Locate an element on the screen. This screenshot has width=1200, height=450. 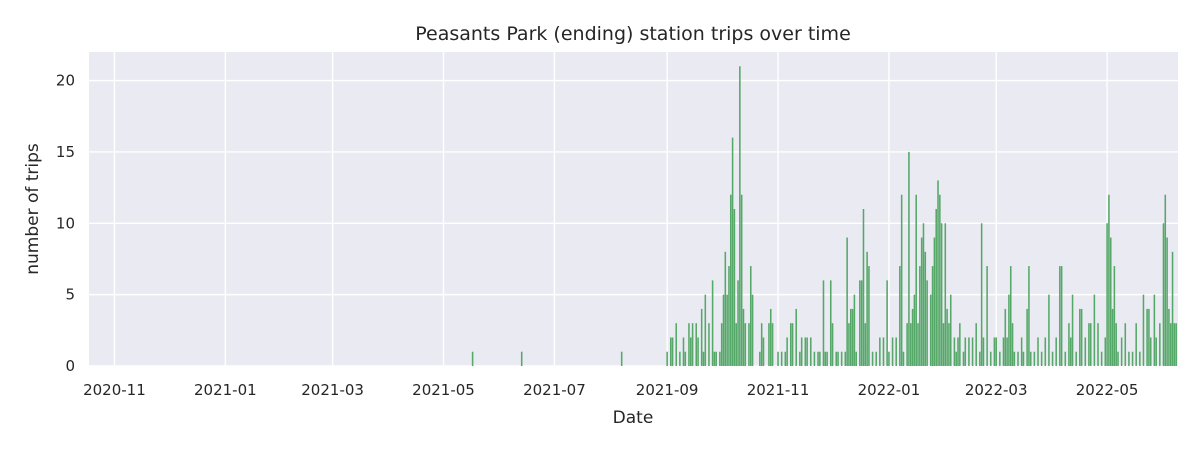
y-tick-label: 5 is located at coordinates (70, 295).